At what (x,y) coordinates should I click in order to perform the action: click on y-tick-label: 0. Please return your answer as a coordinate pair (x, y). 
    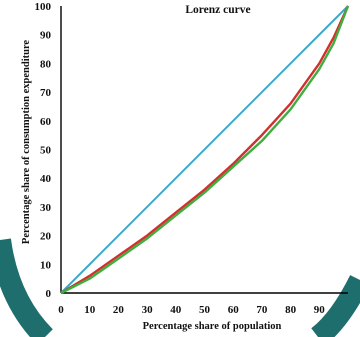
    Looking at the image, I should click on (49, 294).